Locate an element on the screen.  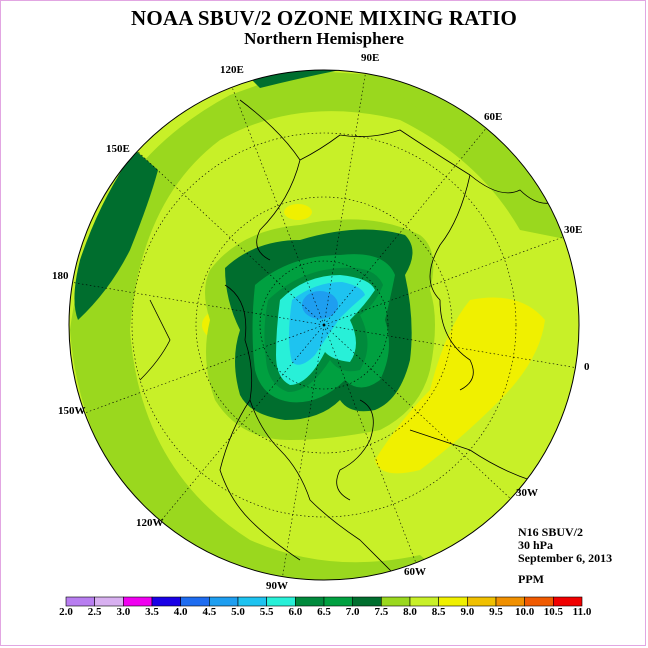
lon-label-60e: 60E is located at coordinates (493, 117).